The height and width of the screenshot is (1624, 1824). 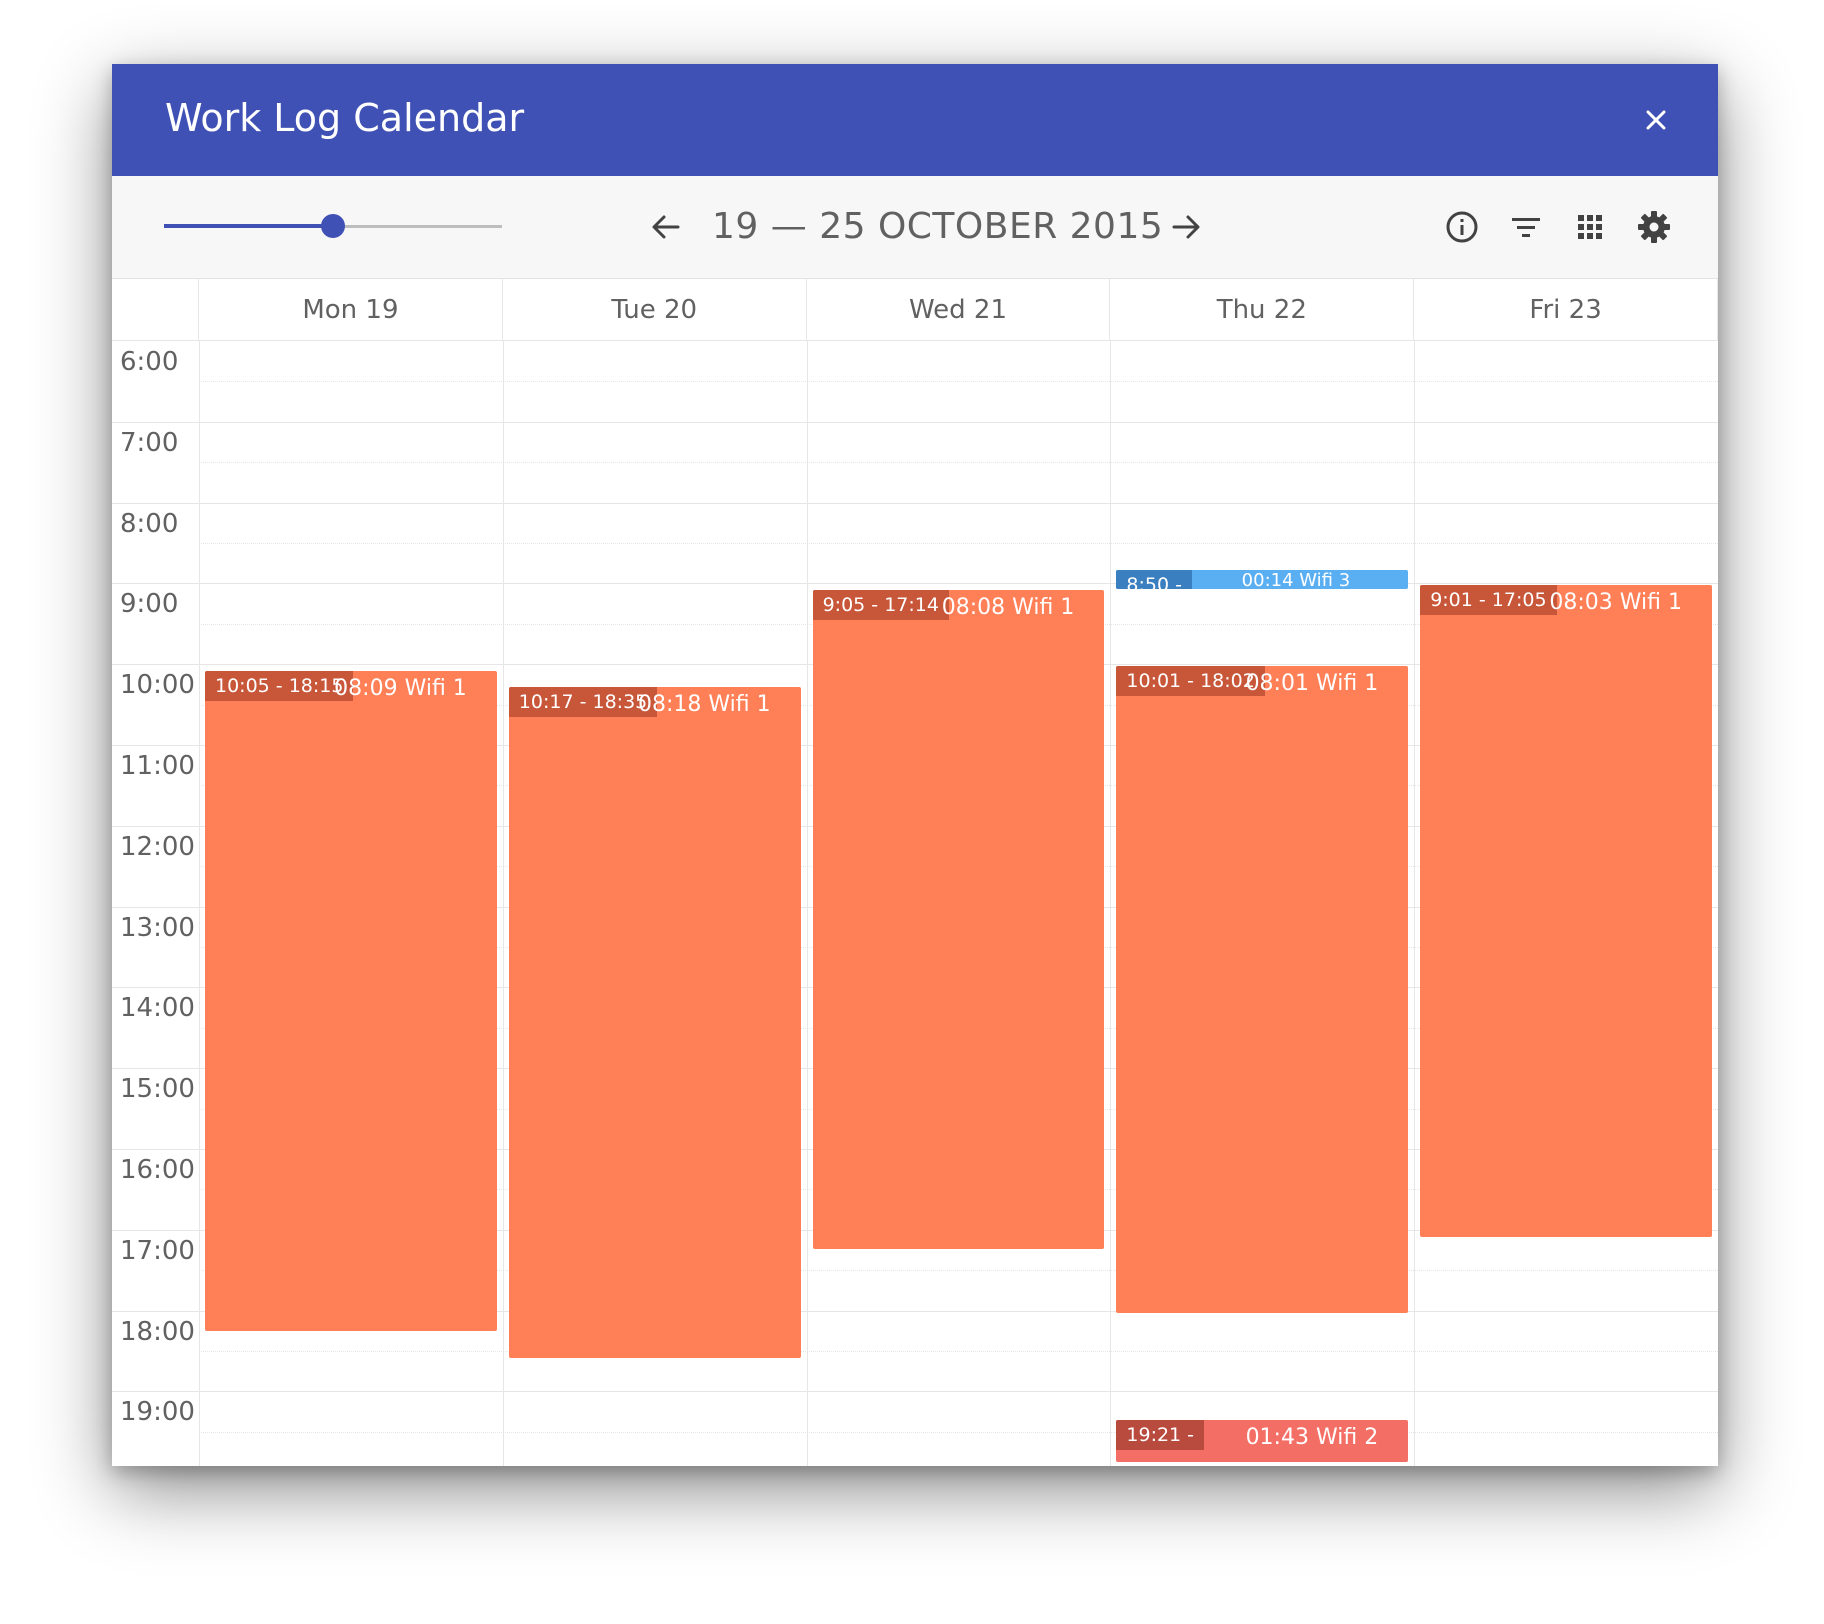 What do you see at coordinates (1566, 310) in the screenshot?
I see `day-header: Fri 23` at bounding box center [1566, 310].